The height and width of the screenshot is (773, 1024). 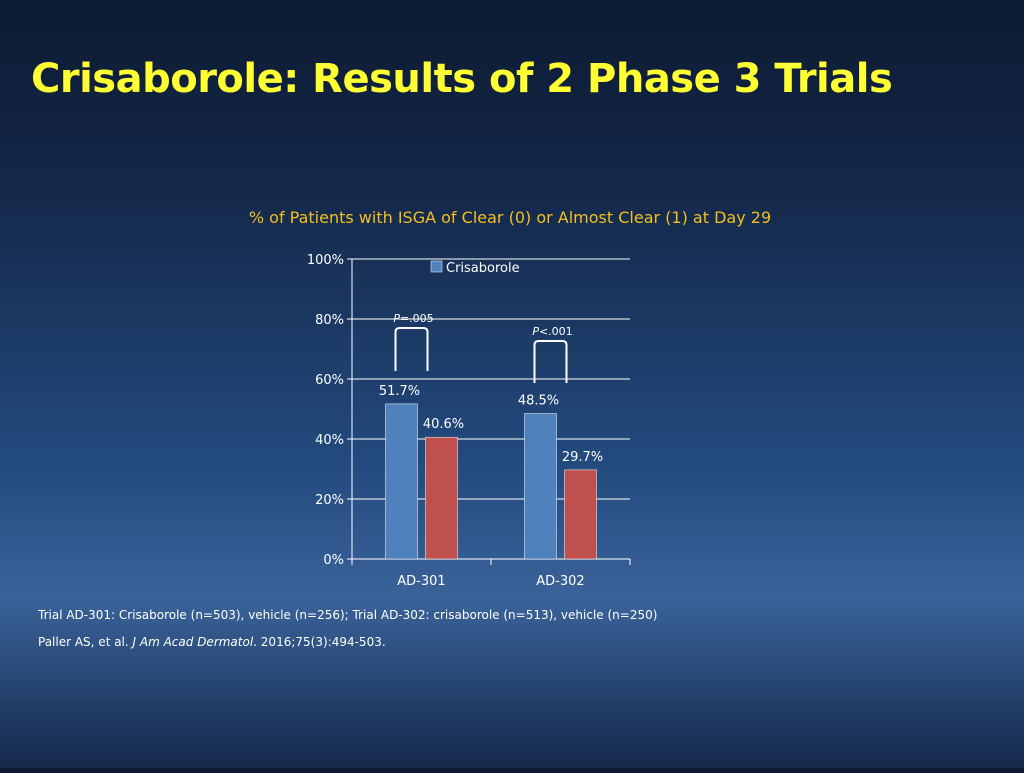 I want to click on y-tick-label: 100%, so click(x=325, y=260).